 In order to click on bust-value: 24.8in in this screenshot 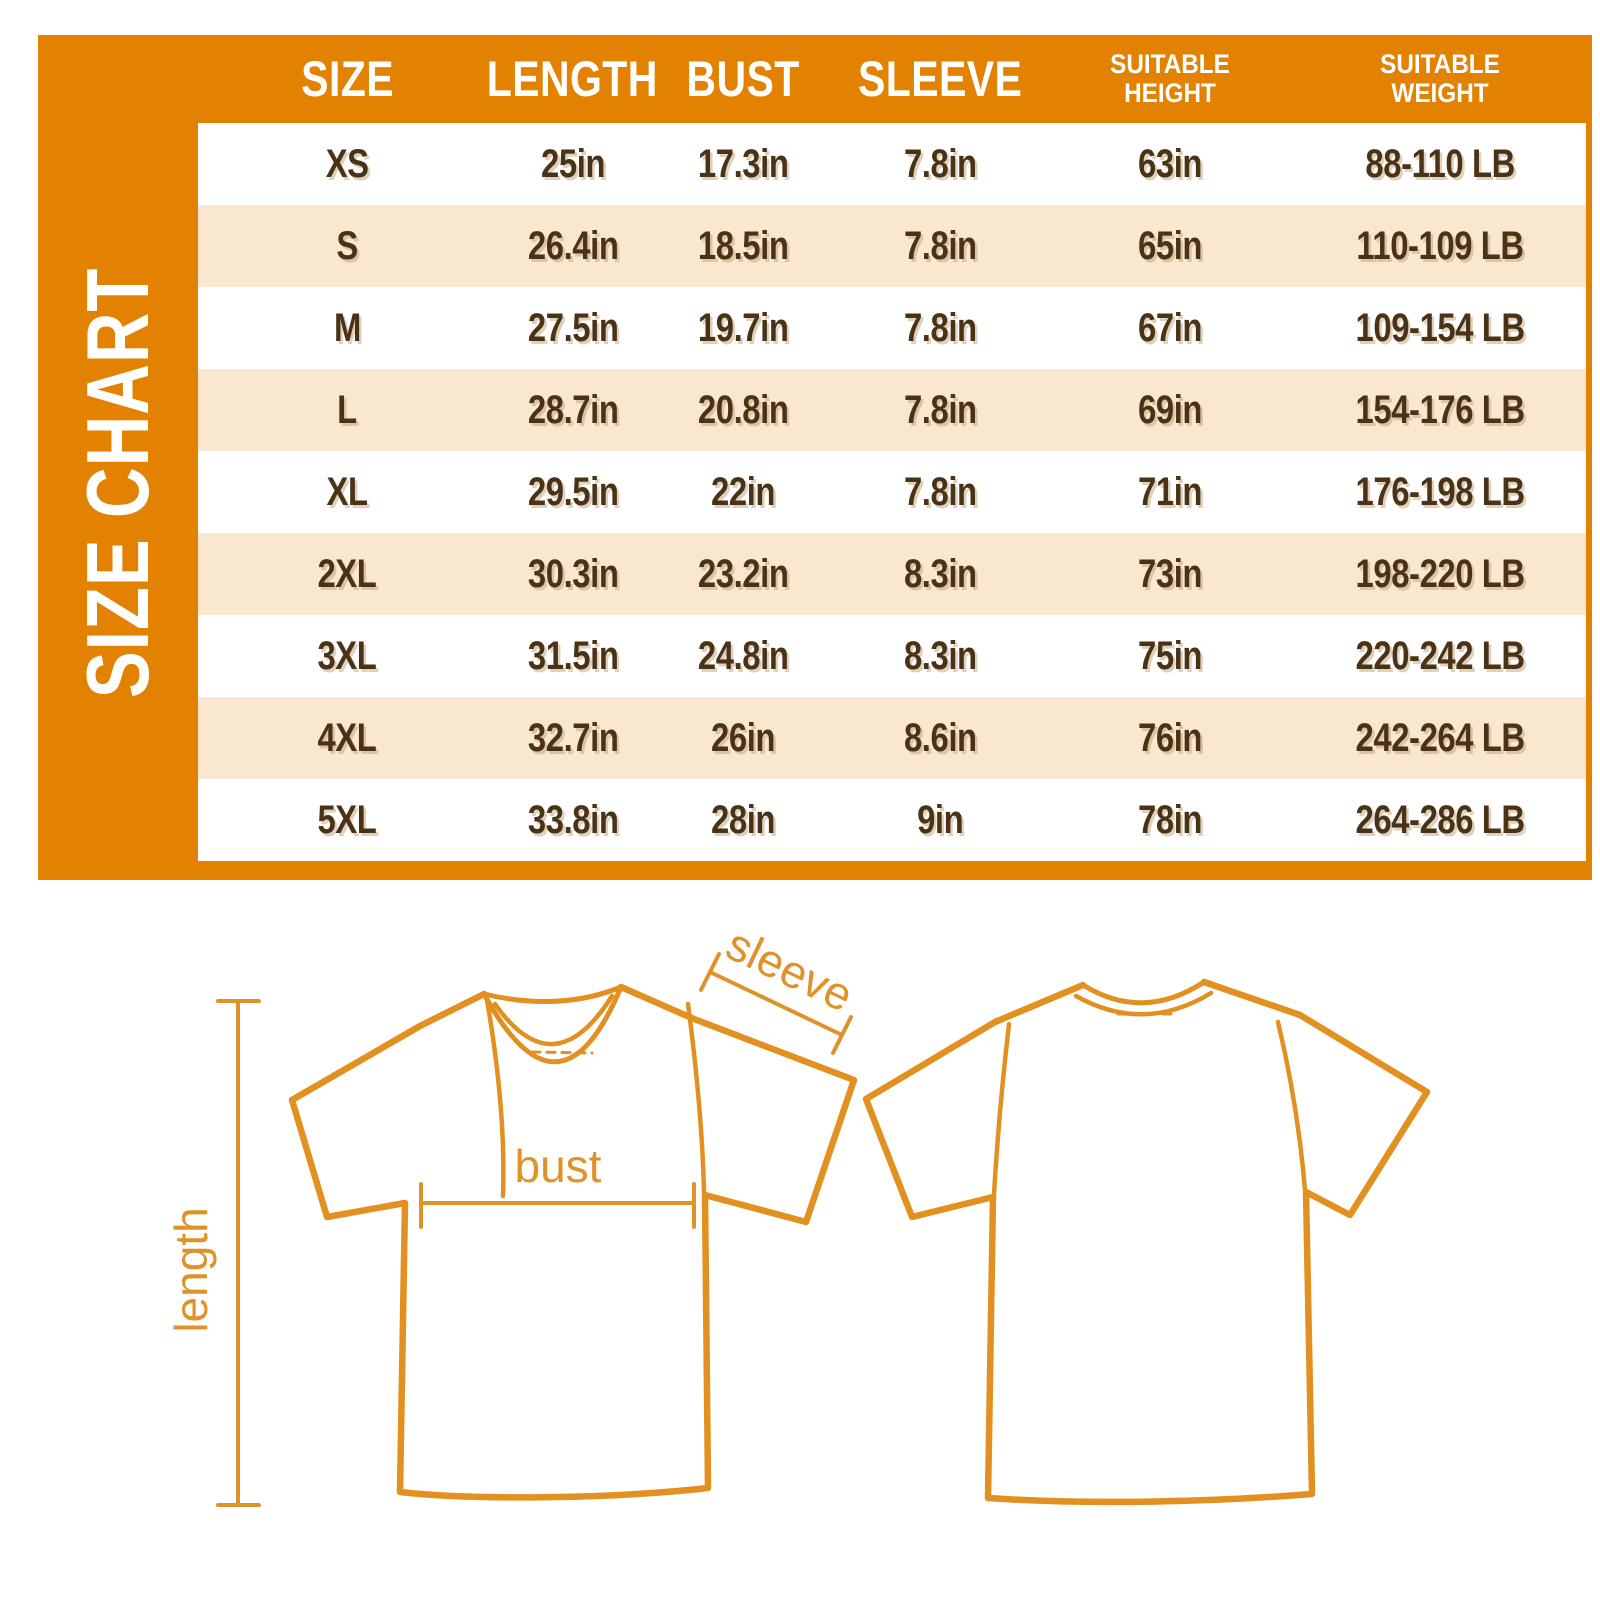, I will do `click(743, 655)`.